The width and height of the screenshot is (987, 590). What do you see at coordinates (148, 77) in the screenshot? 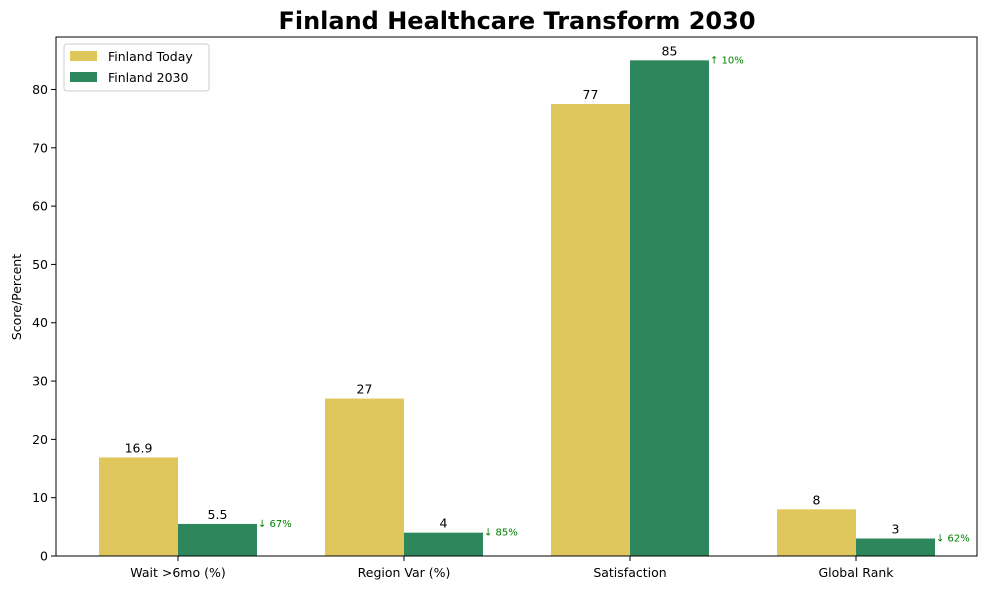
I see `legend-label-finland-2030: Finland 2030` at bounding box center [148, 77].